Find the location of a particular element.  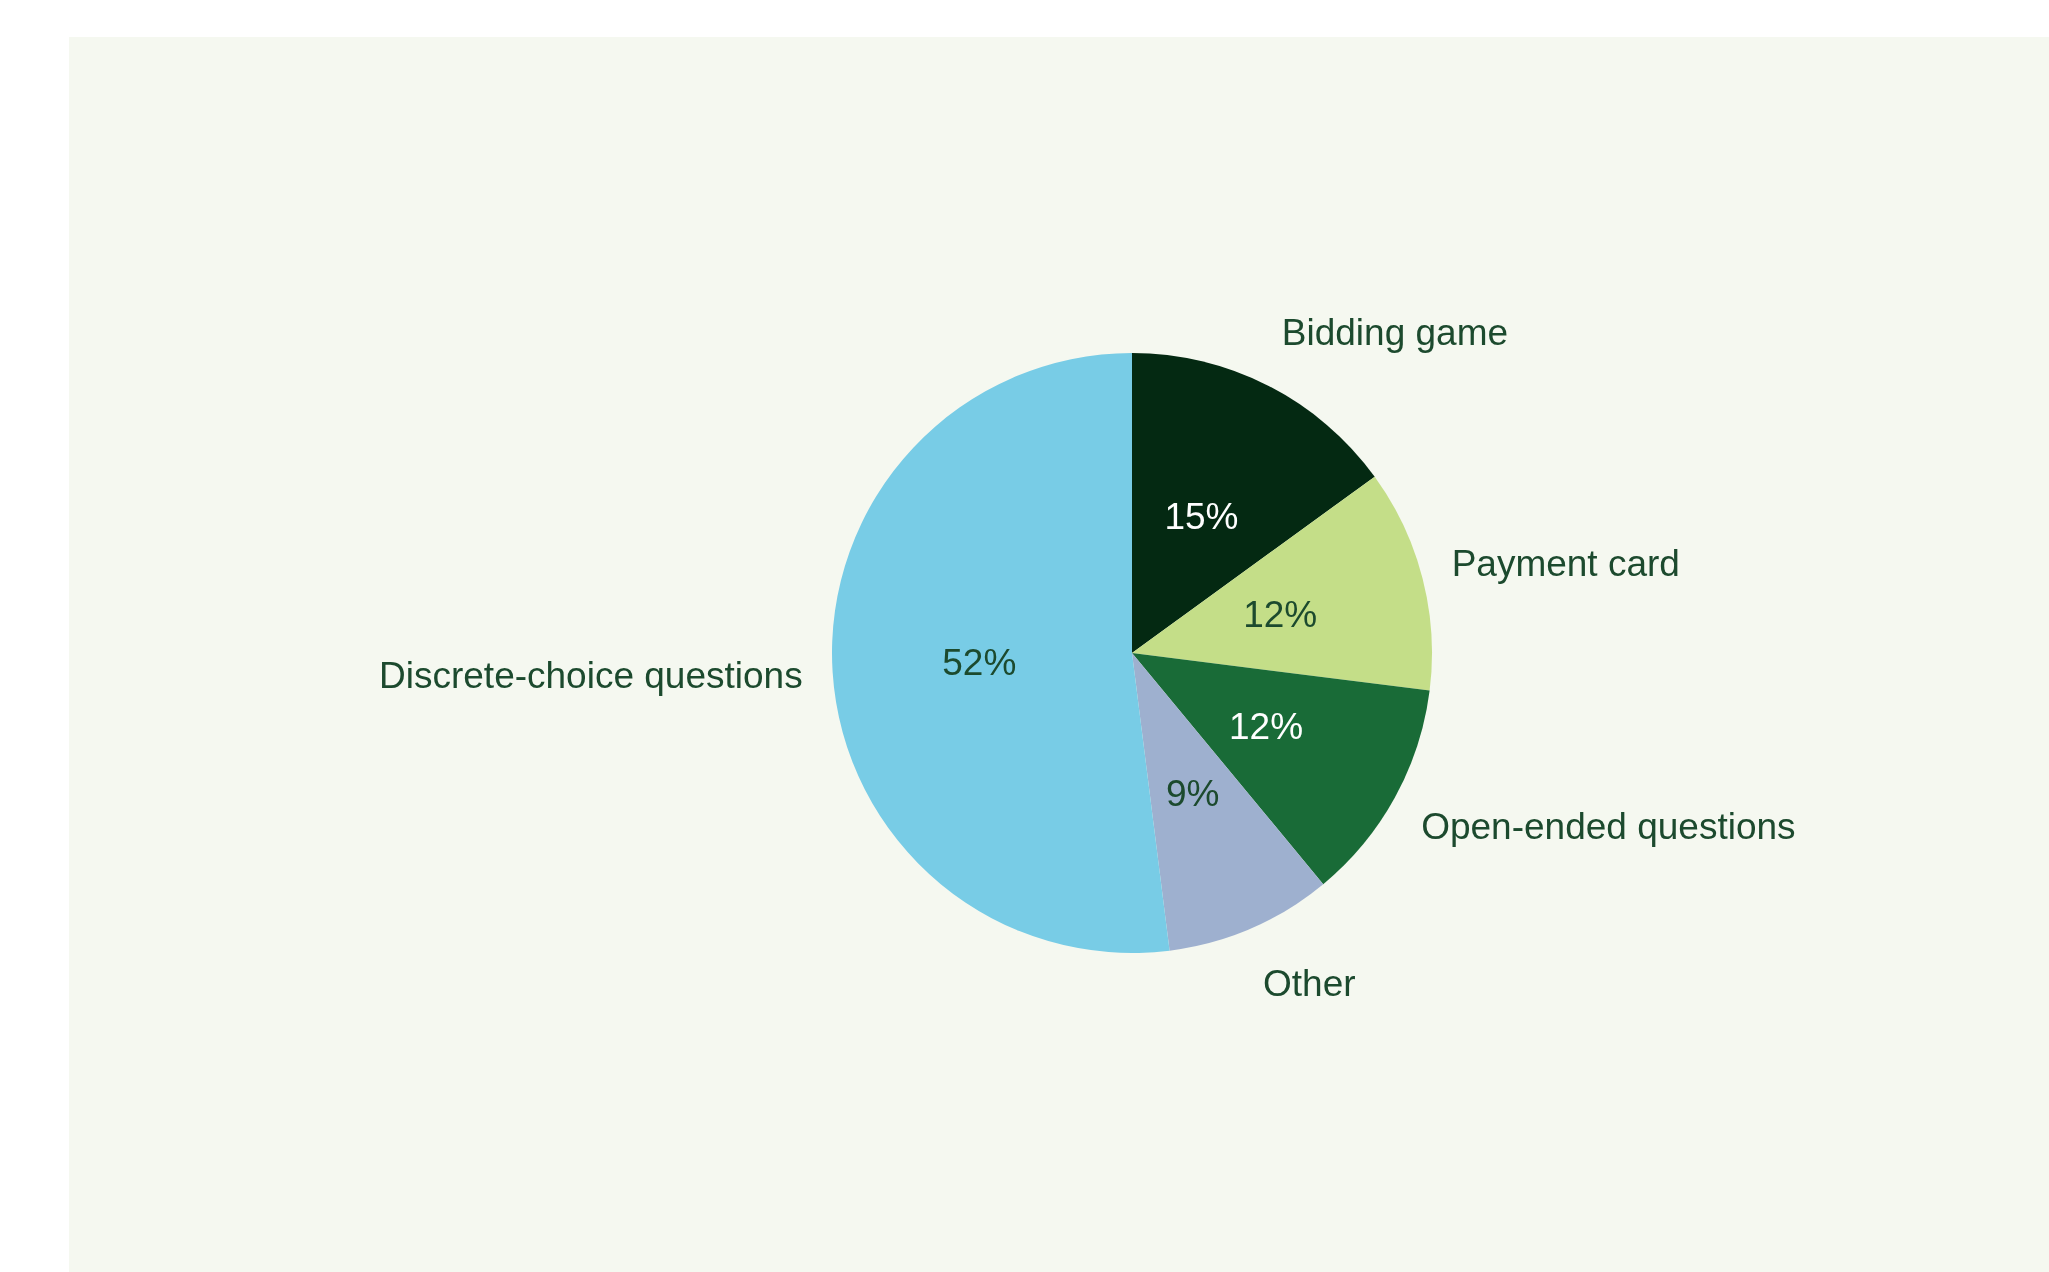

data-label: 15% is located at coordinates (1201, 517).